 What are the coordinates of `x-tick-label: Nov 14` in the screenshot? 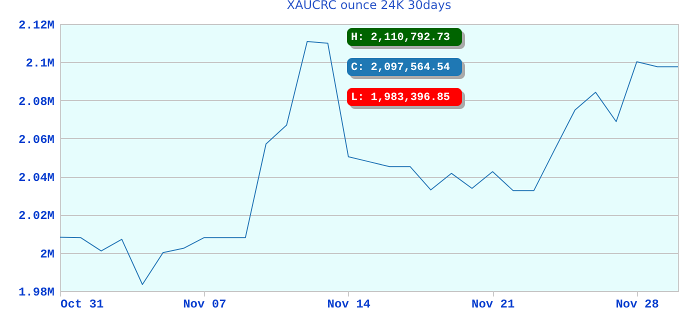 It's located at (349, 305).